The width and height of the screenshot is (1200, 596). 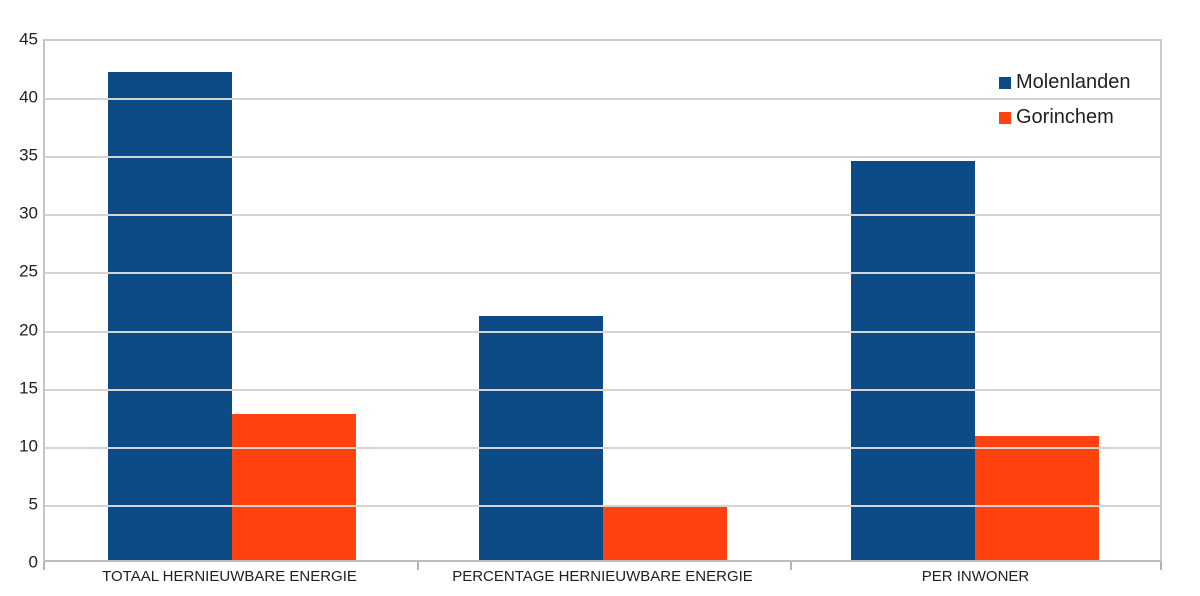 I want to click on legend-label: Gorinchem, so click(x=1065, y=117).